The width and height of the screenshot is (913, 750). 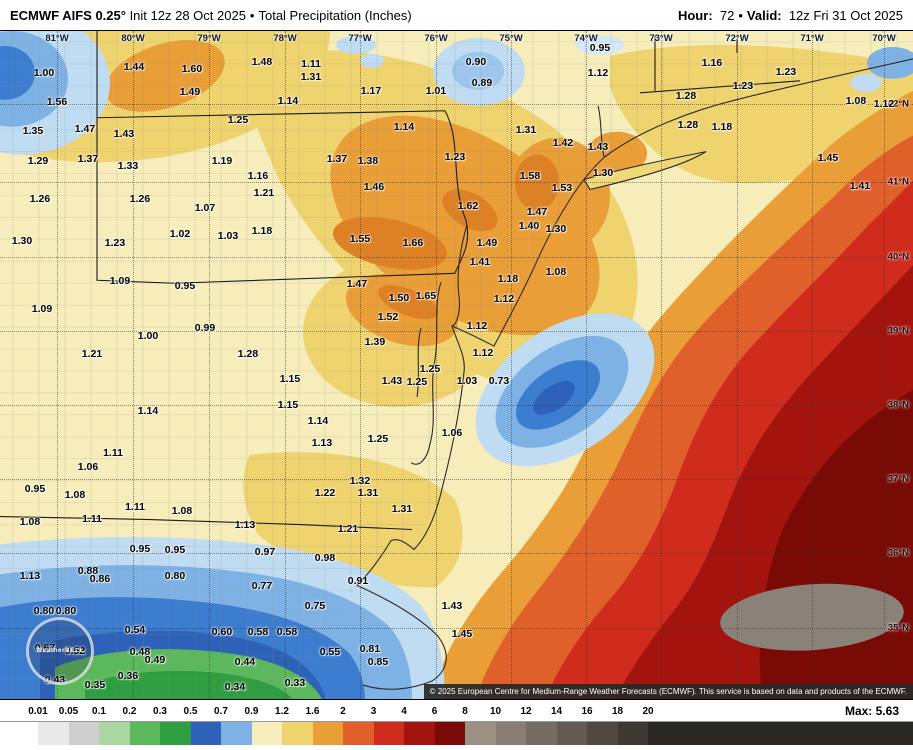 I want to click on precip-value-label: 1.16, so click(x=712, y=63).